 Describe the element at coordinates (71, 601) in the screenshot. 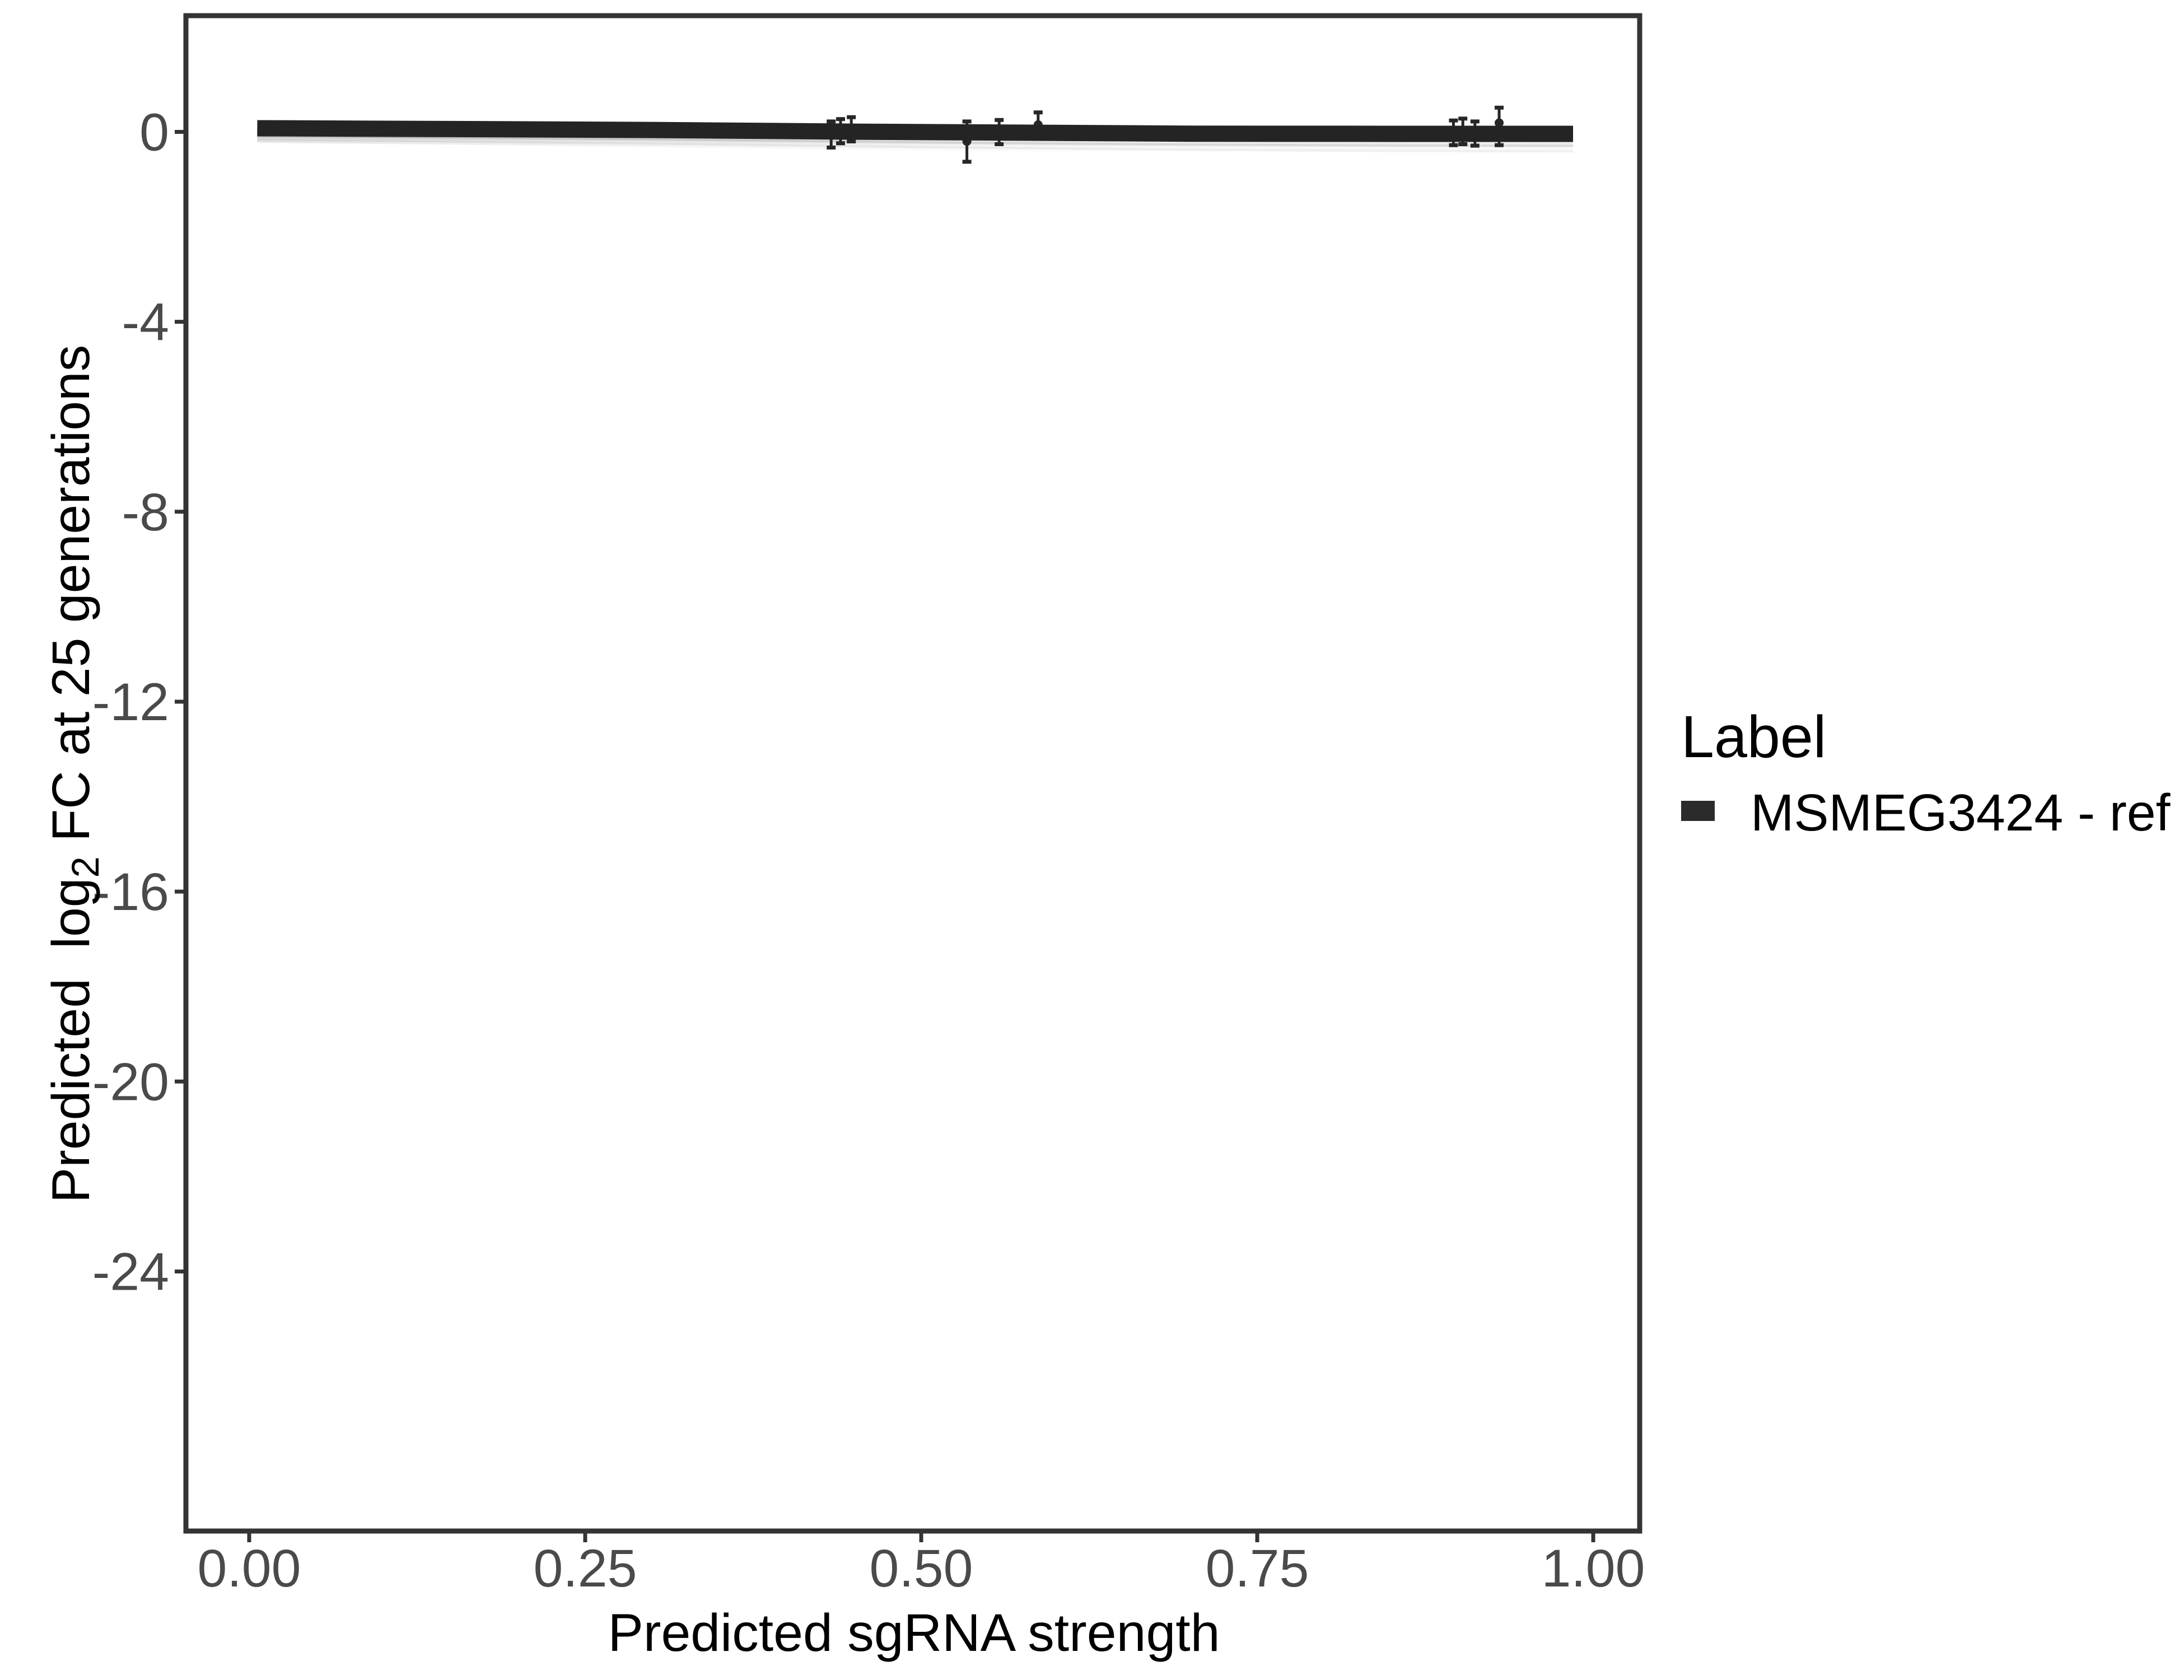

I see `y-axis-title-post: FC at 25 generations` at that location.